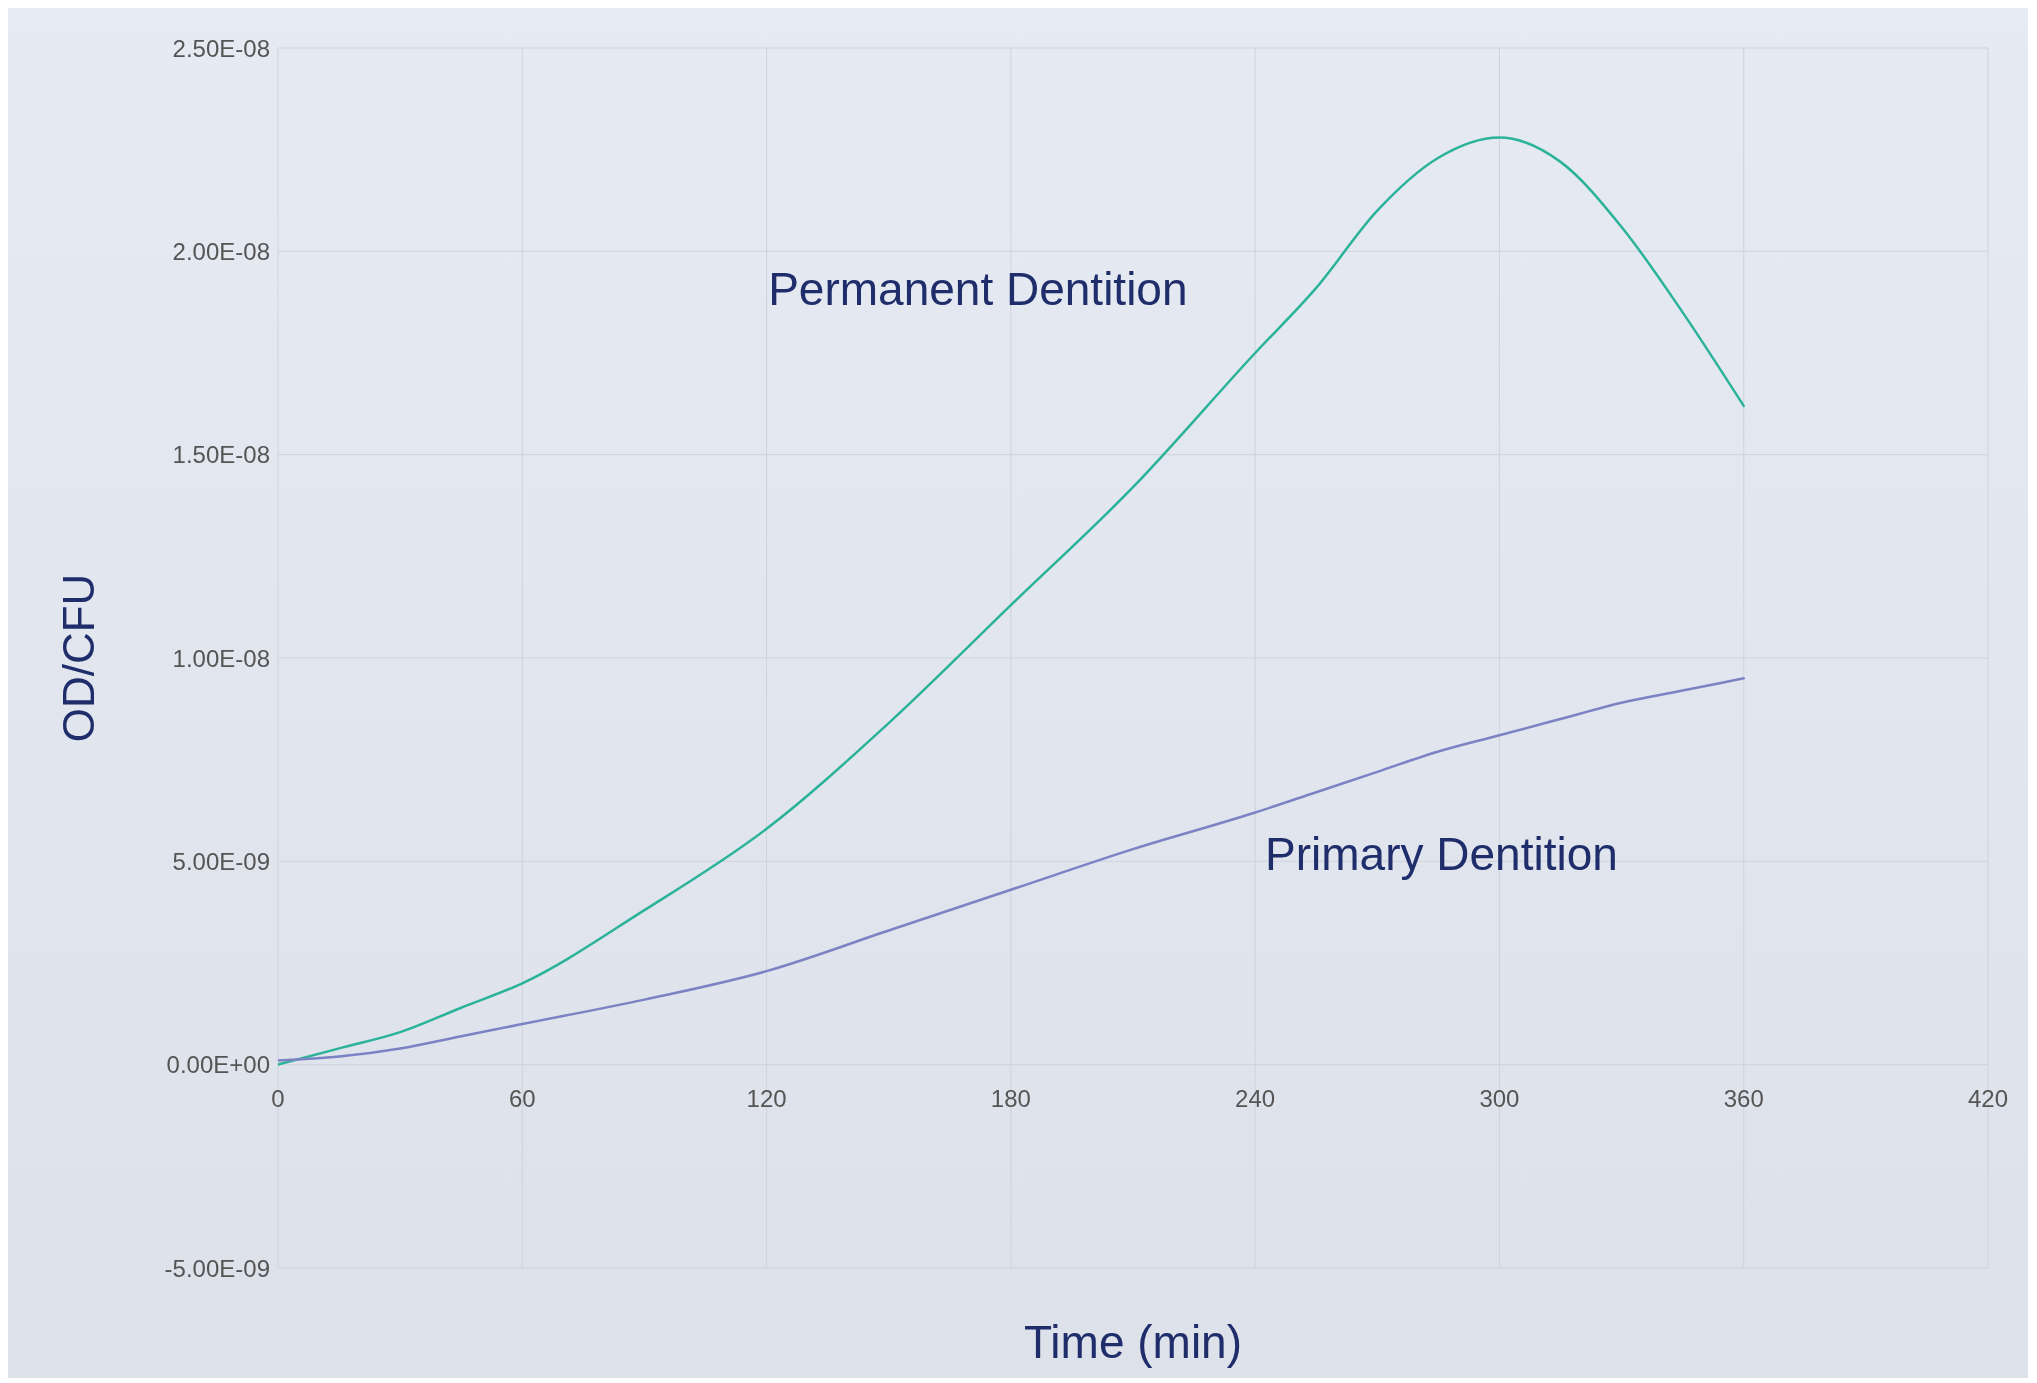 The width and height of the screenshot is (2037, 1383). Describe the element at coordinates (1441, 854) in the screenshot. I see `series-label: Primary Dentition` at that location.